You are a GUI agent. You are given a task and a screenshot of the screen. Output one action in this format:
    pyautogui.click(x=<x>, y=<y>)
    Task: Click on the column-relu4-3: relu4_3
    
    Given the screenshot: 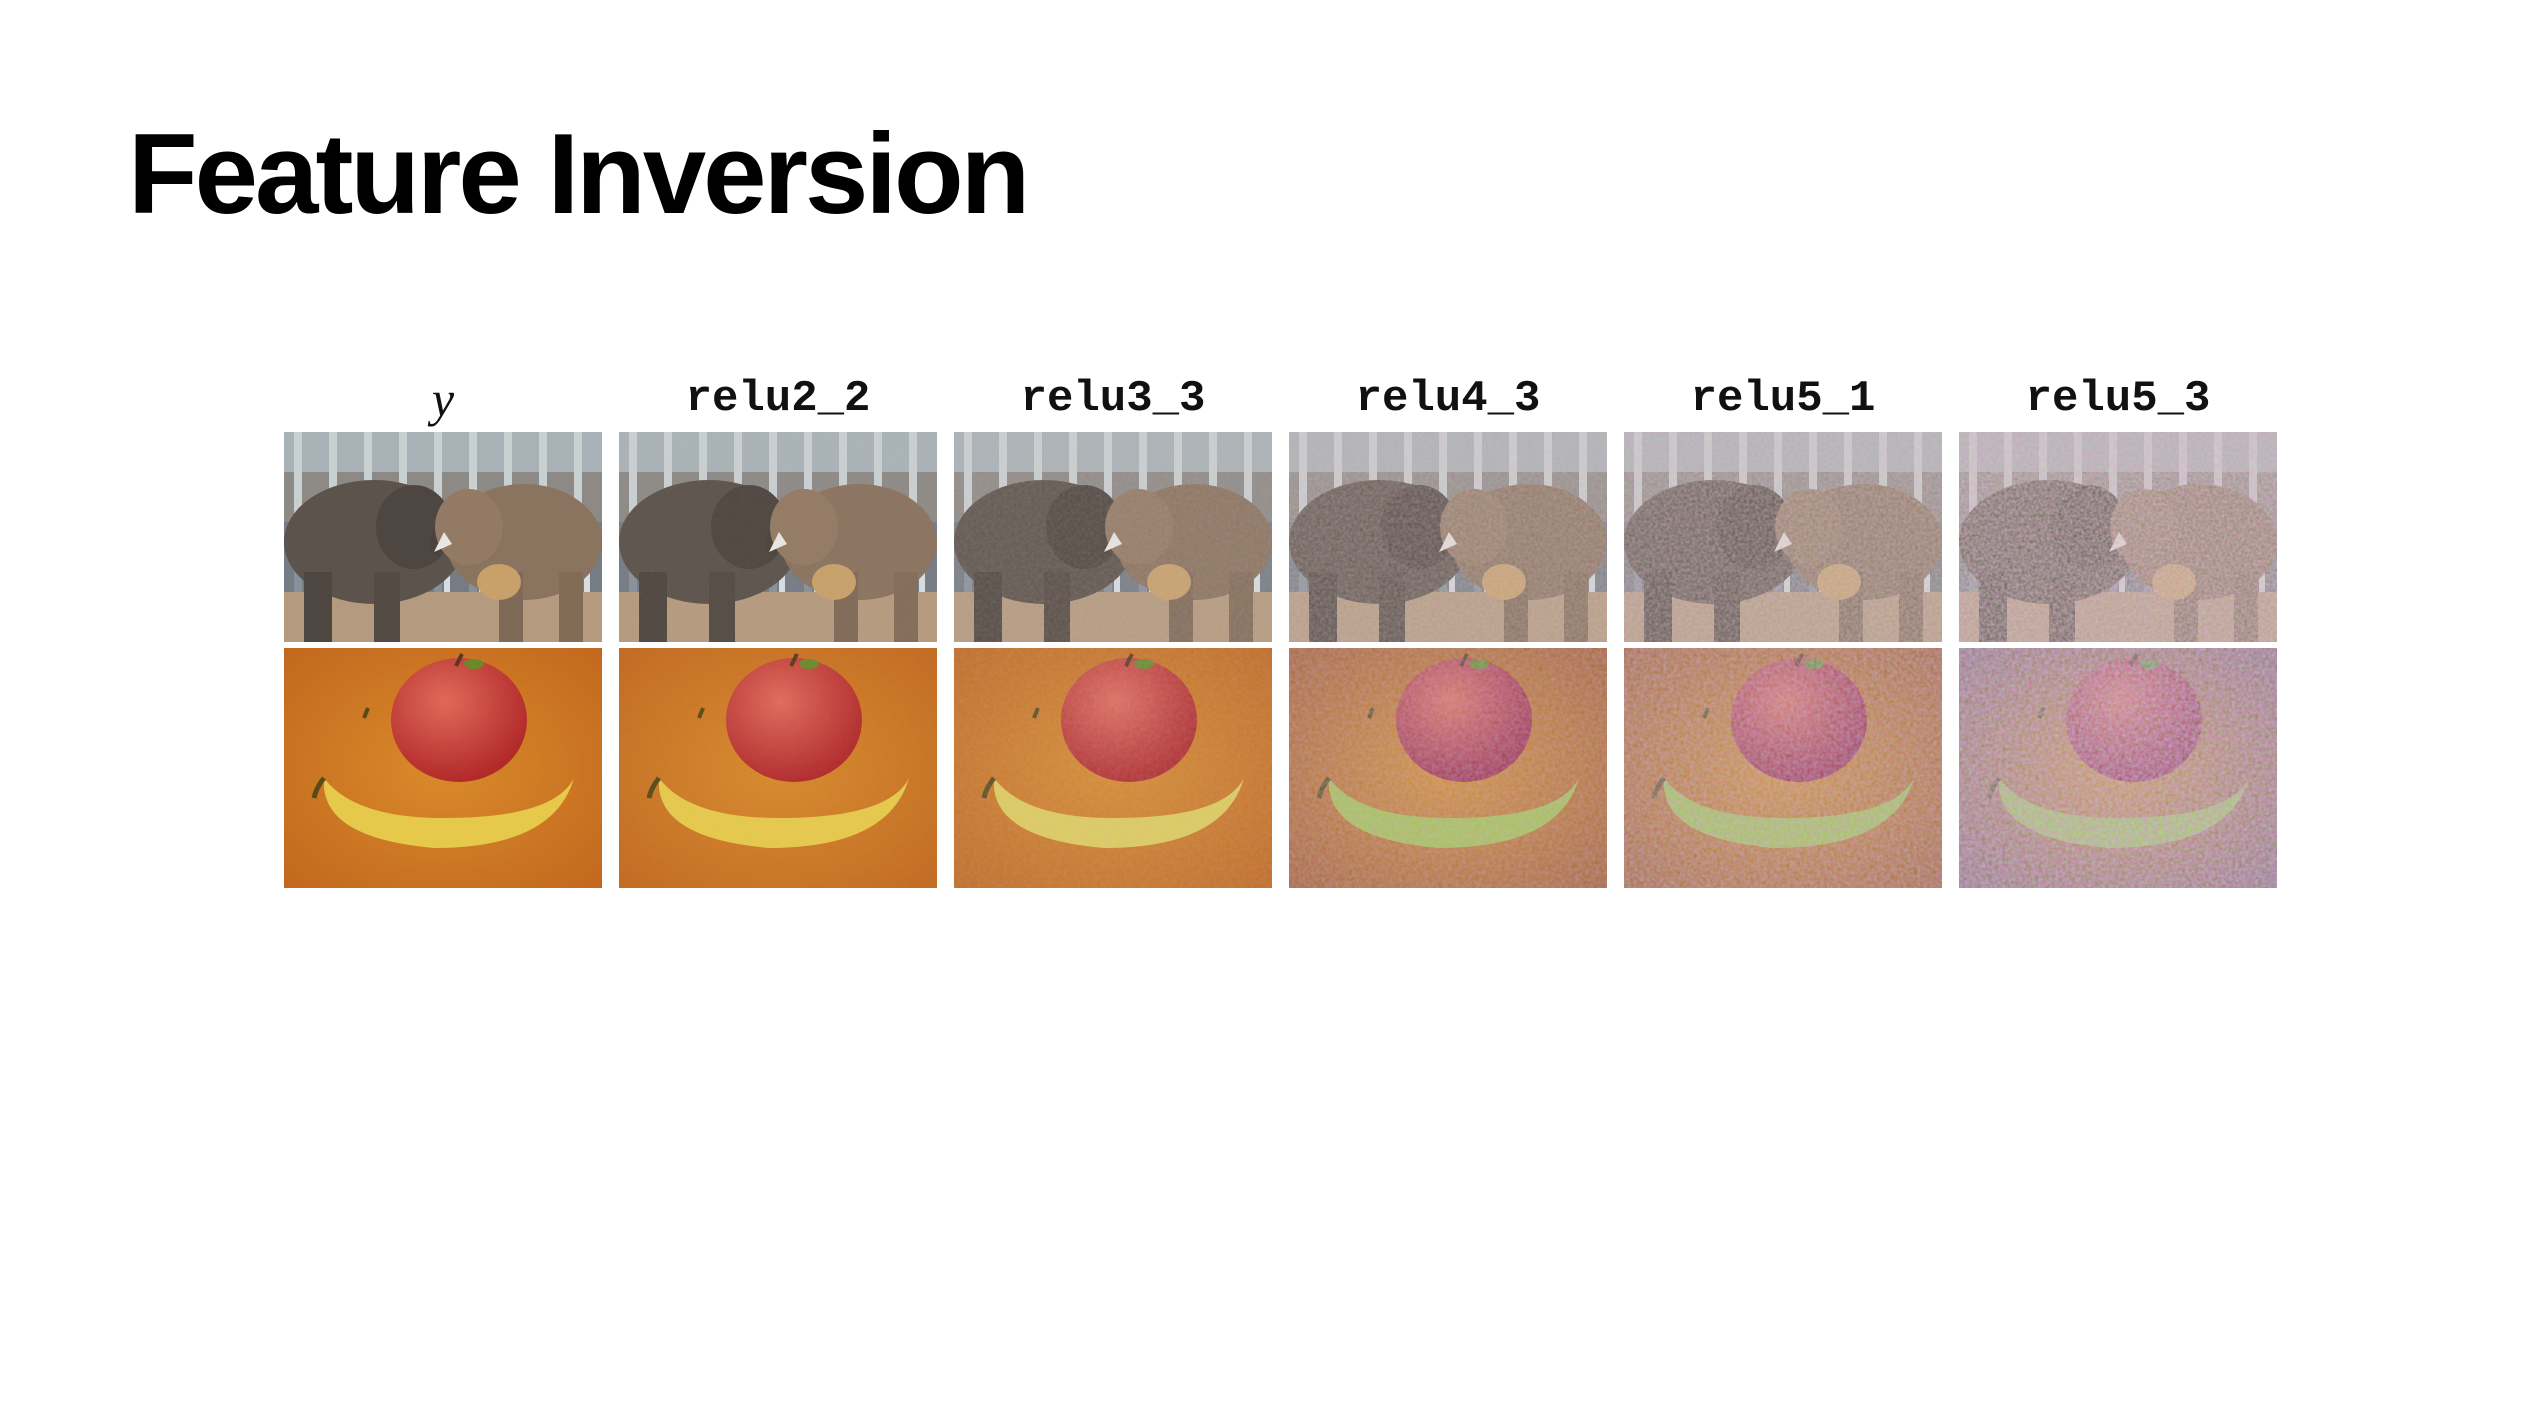 What is the action you would take?
    pyautogui.click(x=1448, y=629)
    